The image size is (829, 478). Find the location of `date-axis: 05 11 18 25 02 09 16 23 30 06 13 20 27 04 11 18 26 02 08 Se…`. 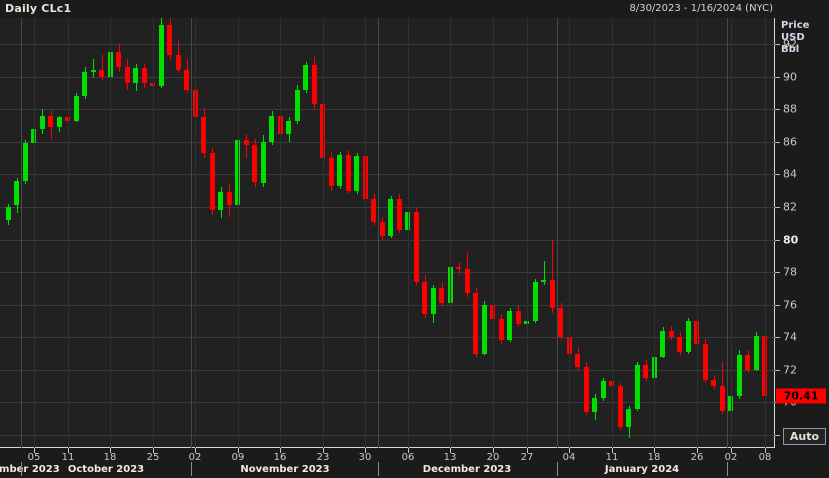

date-axis: 05 11 18 25 02 09 16 23 30 06 13 20 27 04 11 18 26 02 08 Se… is located at coordinates (414, 463).